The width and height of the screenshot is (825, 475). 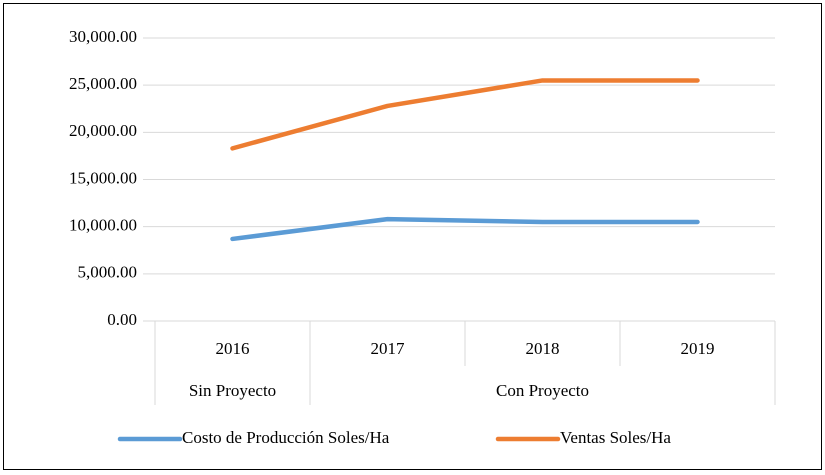 What do you see at coordinates (388, 348) in the screenshot?
I see `x-tick-label: 2017` at bounding box center [388, 348].